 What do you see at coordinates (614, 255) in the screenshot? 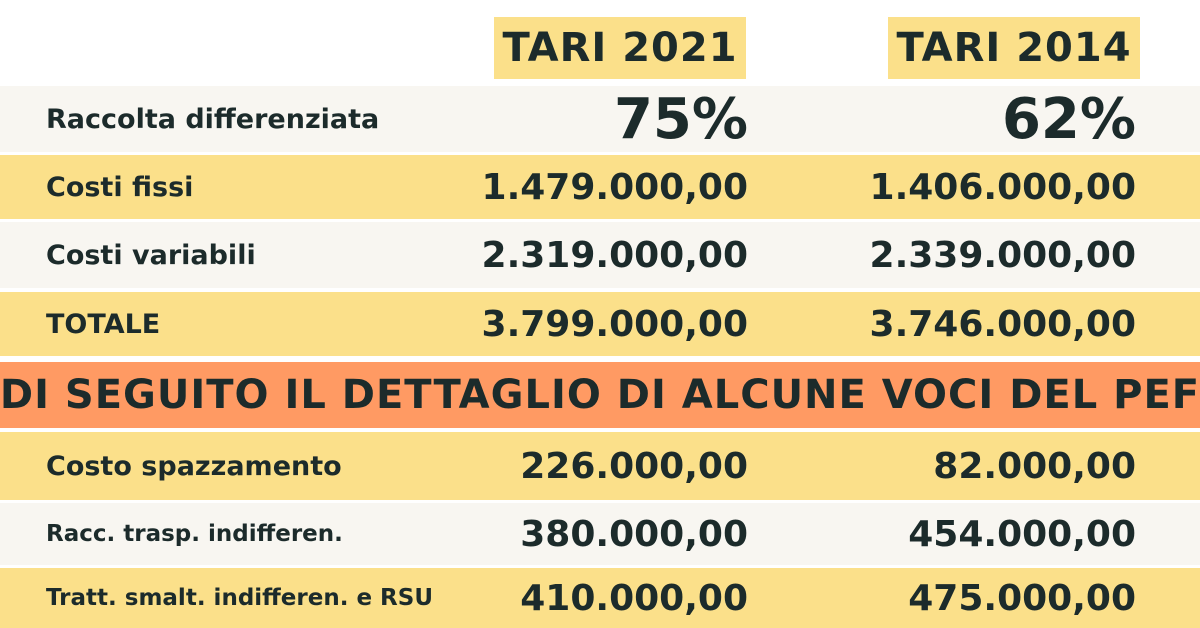
I see `value-2021: 2.319.000,00` at bounding box center [614, 255].